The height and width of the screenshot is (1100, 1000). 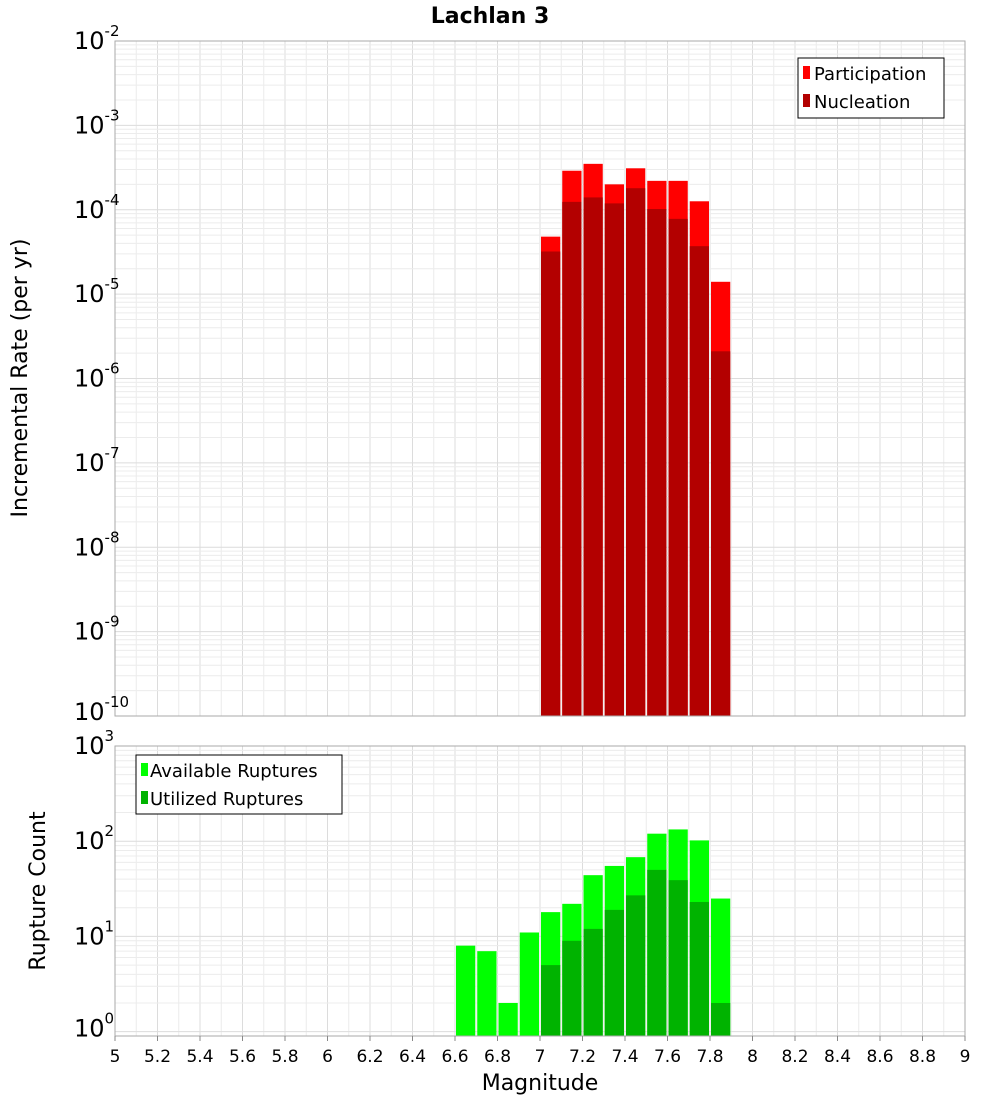 I want to click on count-ytick-label: 10¹, so click(x=94, y=933).